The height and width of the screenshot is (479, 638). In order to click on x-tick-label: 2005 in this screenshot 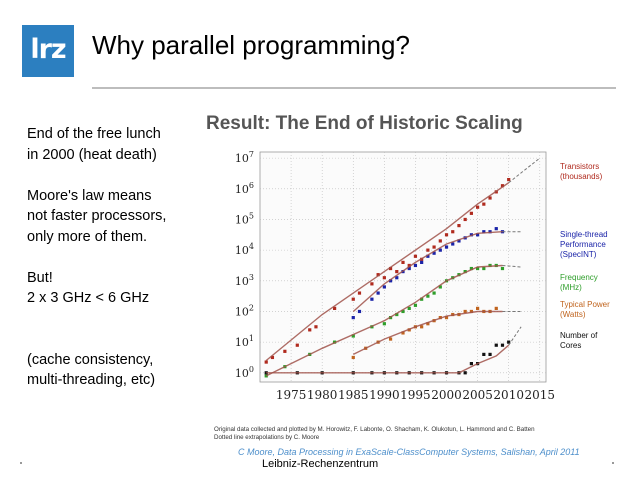, I will do `click(477, 395)`.